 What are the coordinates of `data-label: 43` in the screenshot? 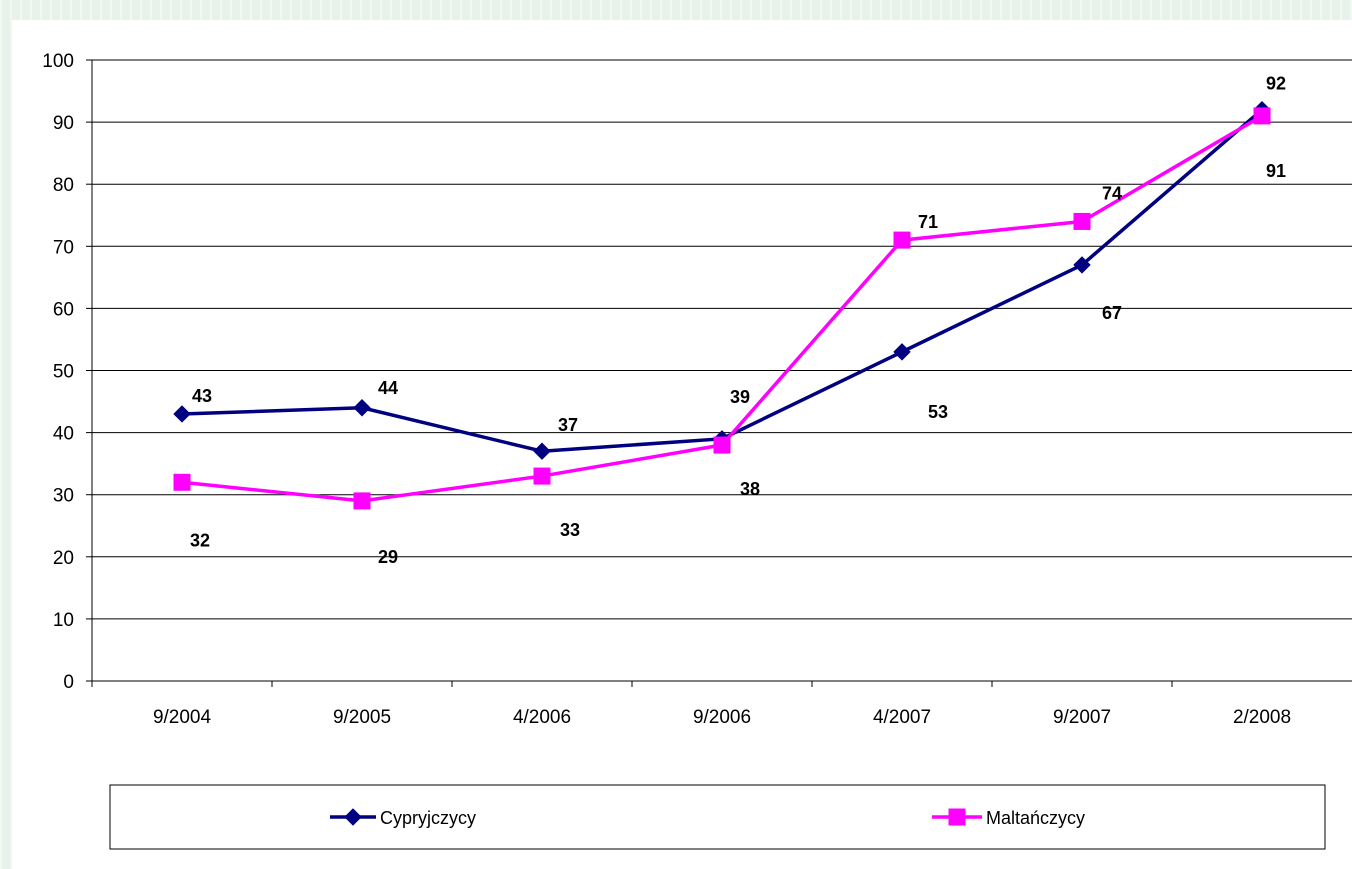 It's located at (202, 396).